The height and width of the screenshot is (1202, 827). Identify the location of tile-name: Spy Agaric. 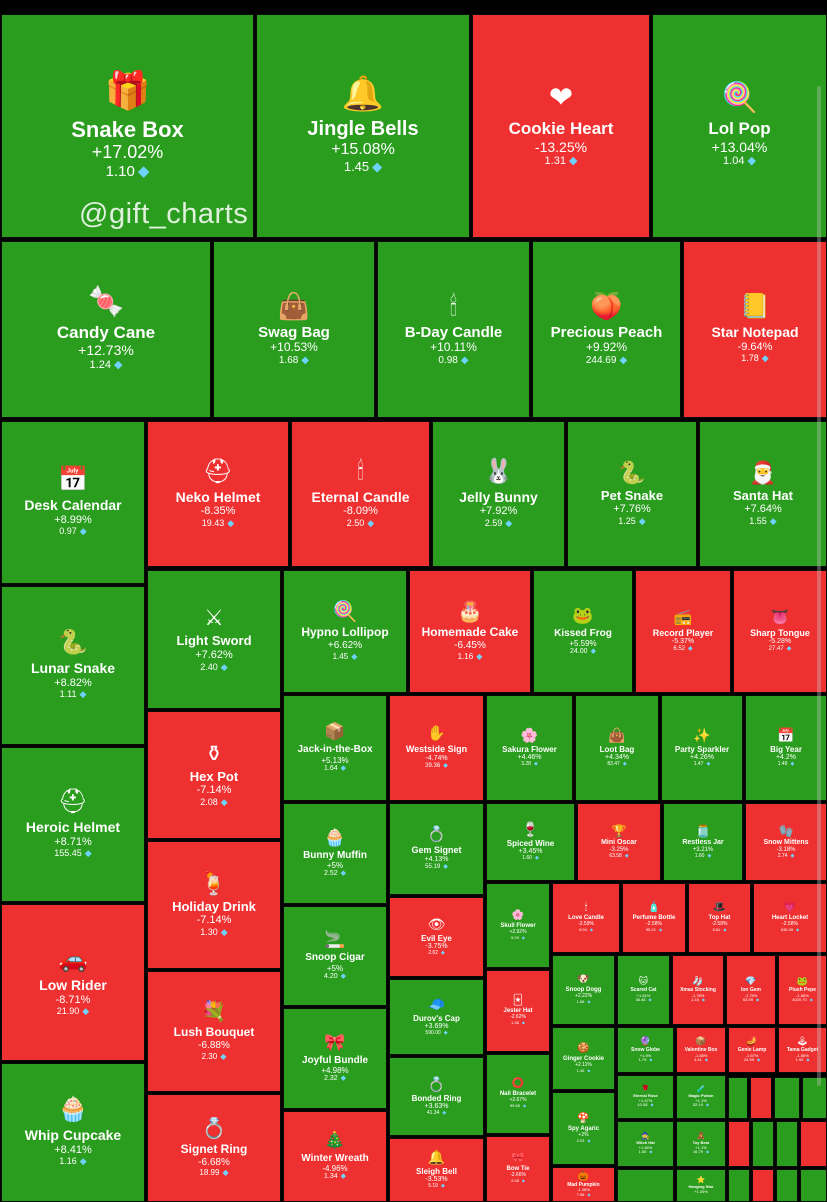
(583, 1128).